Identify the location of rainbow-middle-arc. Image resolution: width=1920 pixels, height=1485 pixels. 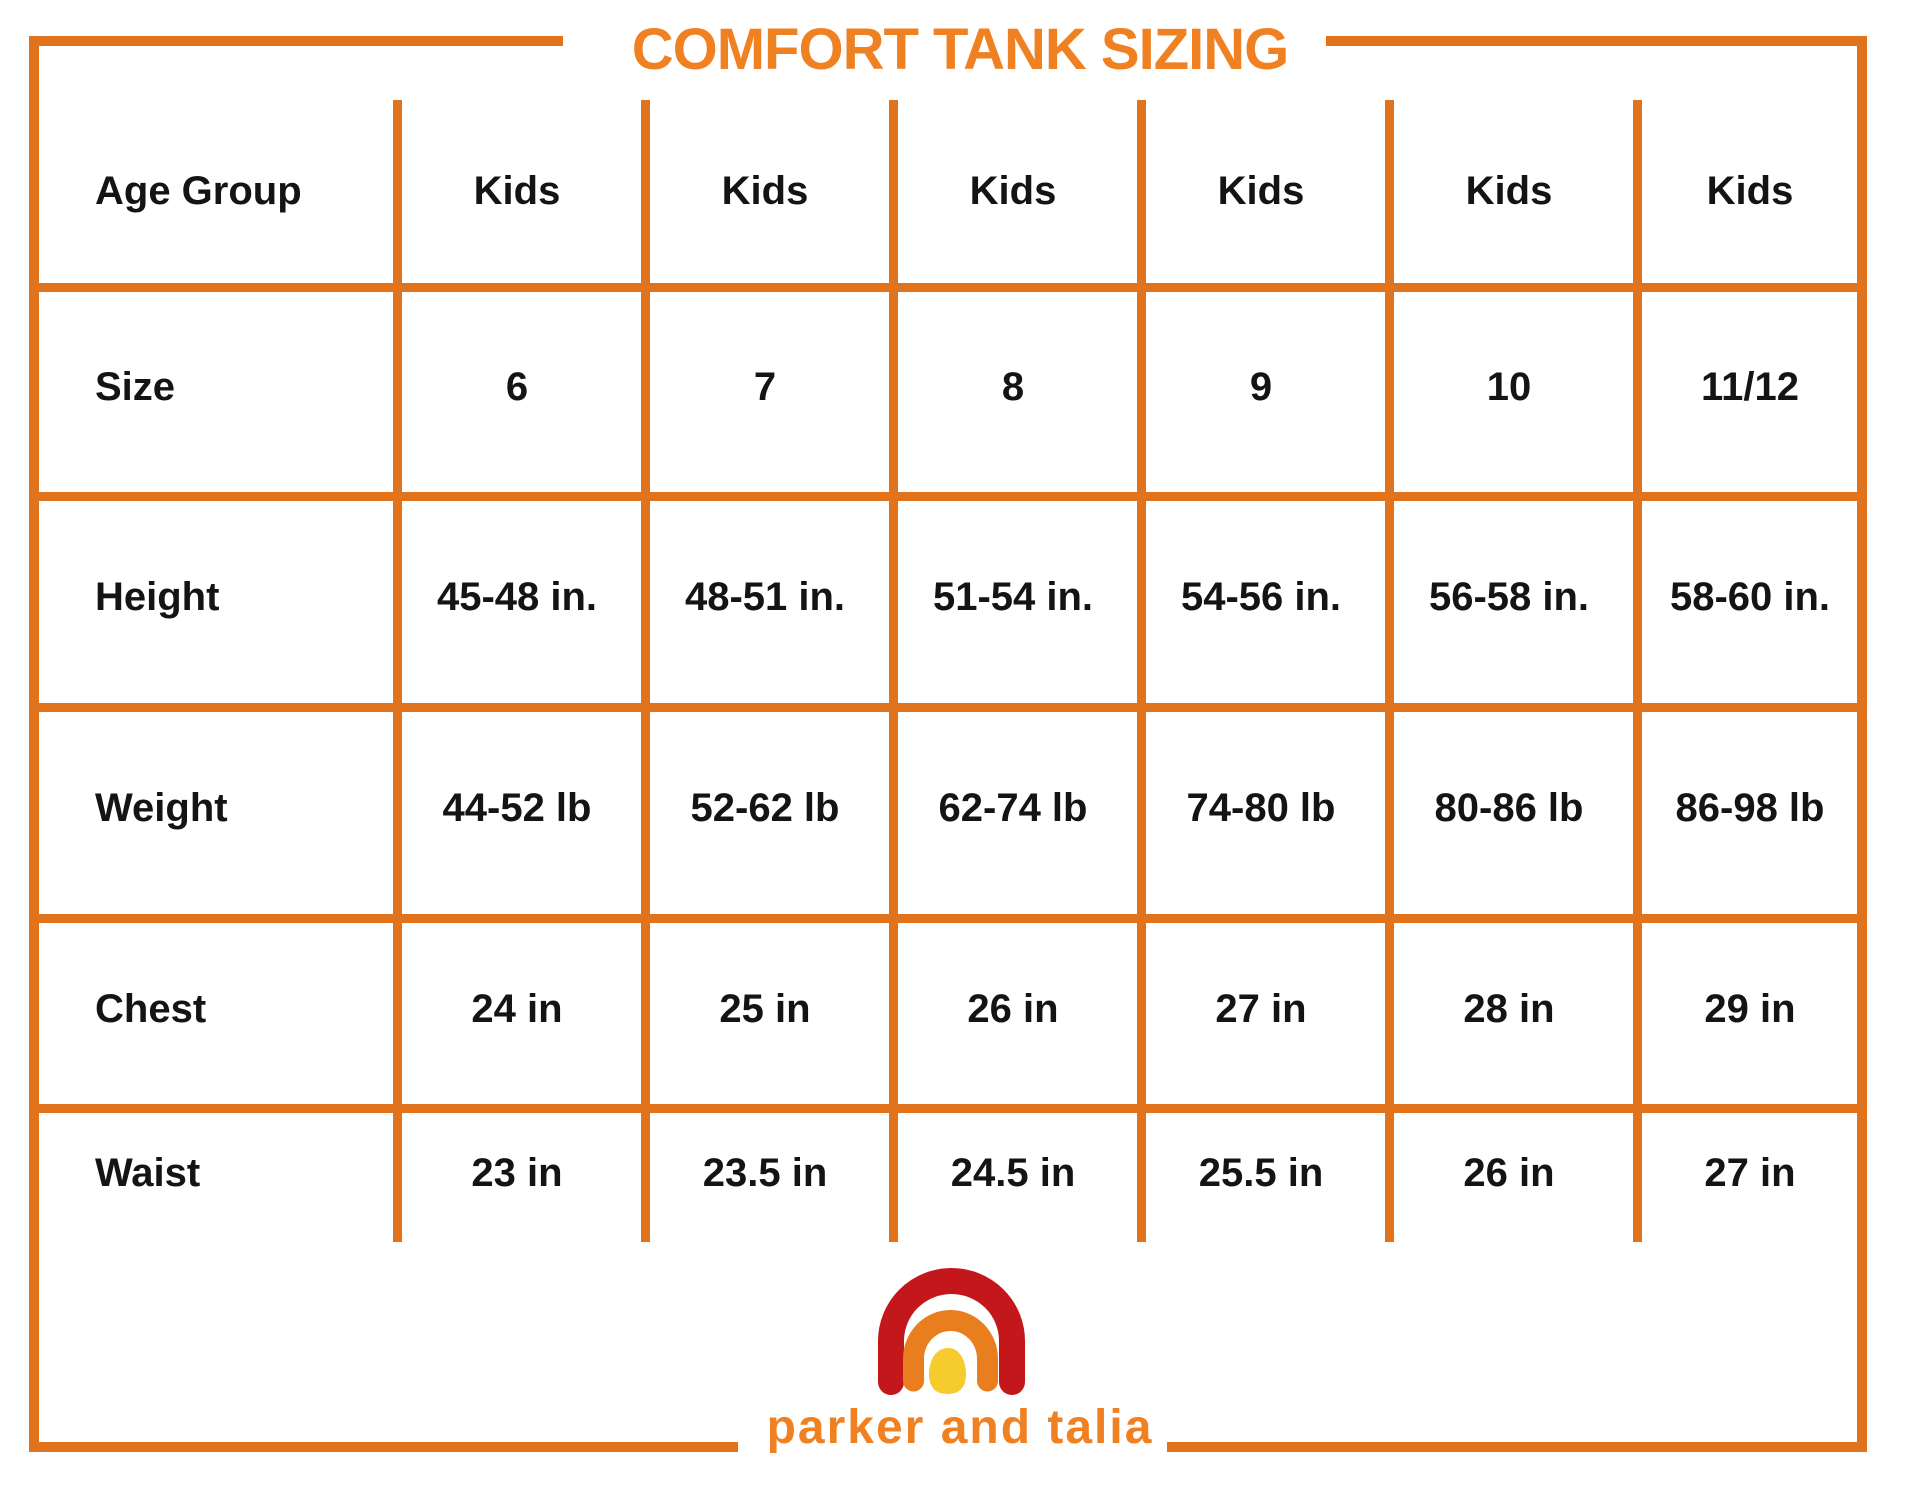
(950, 1351).